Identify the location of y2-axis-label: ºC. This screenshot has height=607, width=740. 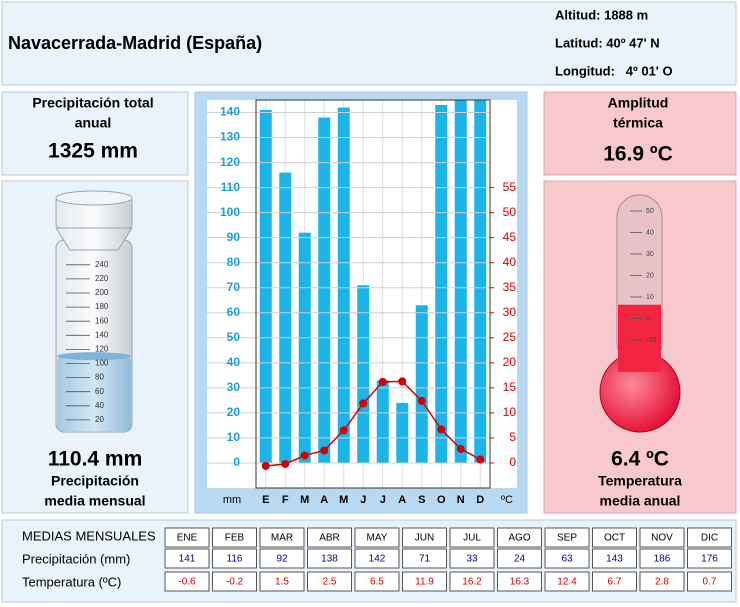
(507, 500).